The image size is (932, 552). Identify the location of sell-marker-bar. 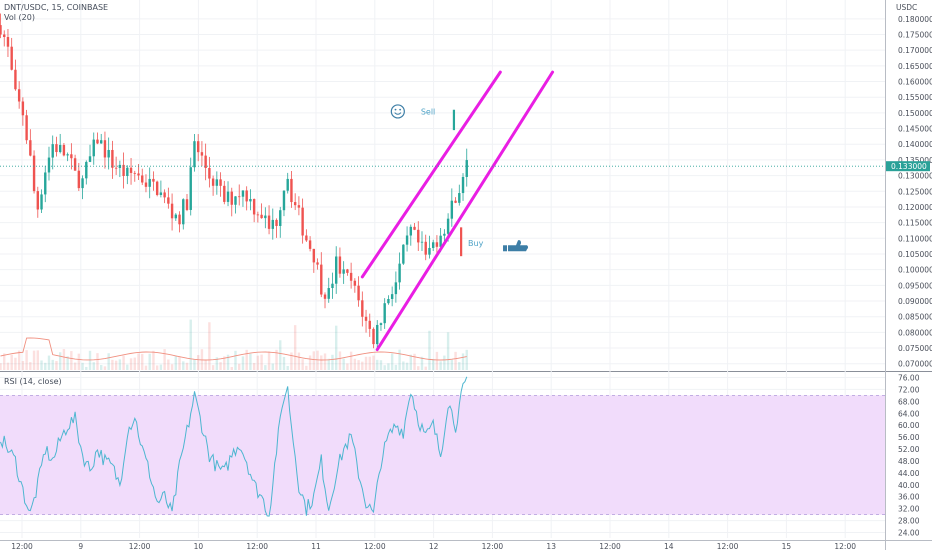
(454, 120).